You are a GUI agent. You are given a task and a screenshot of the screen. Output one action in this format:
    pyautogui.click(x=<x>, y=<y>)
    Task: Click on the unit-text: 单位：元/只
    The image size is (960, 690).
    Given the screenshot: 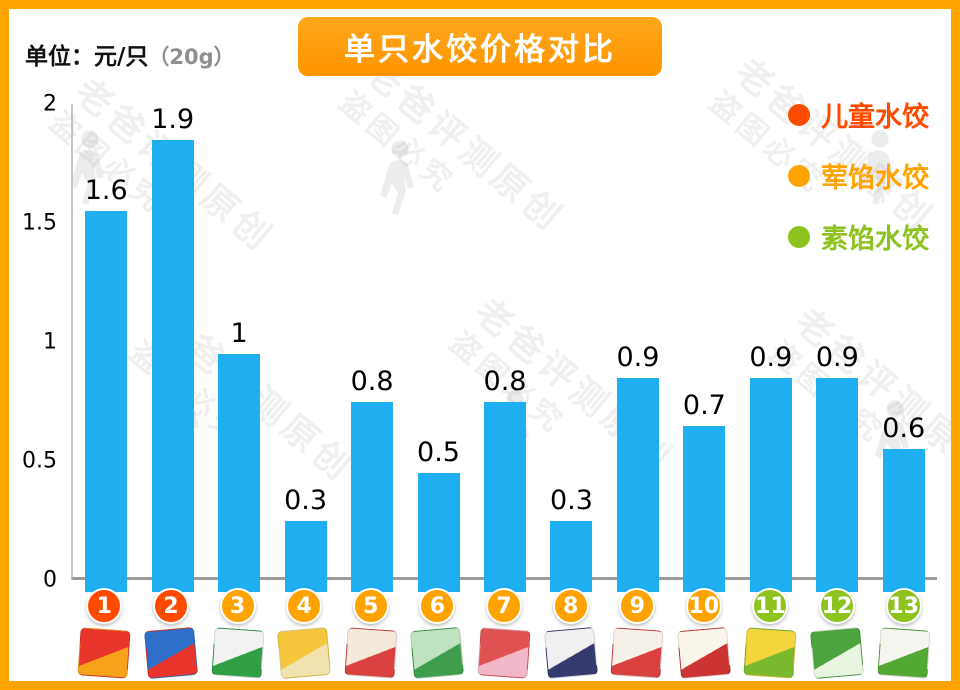 What is the action you would take?
    pyautogui.click(x=87, y=57)
    